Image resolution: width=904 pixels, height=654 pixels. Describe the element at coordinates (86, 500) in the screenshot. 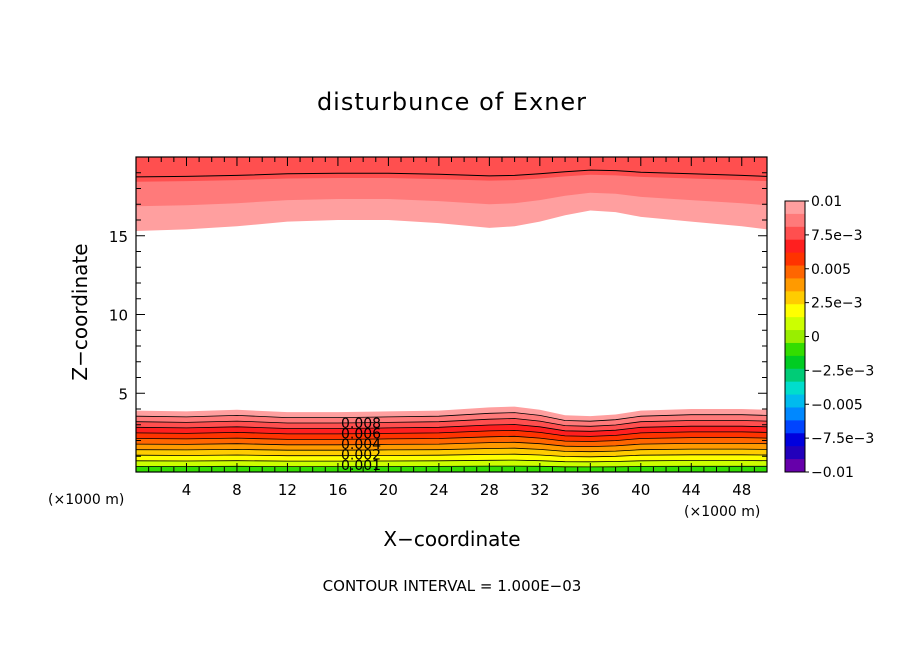

I see `x-unit-left: (×1000 m)` at that location.